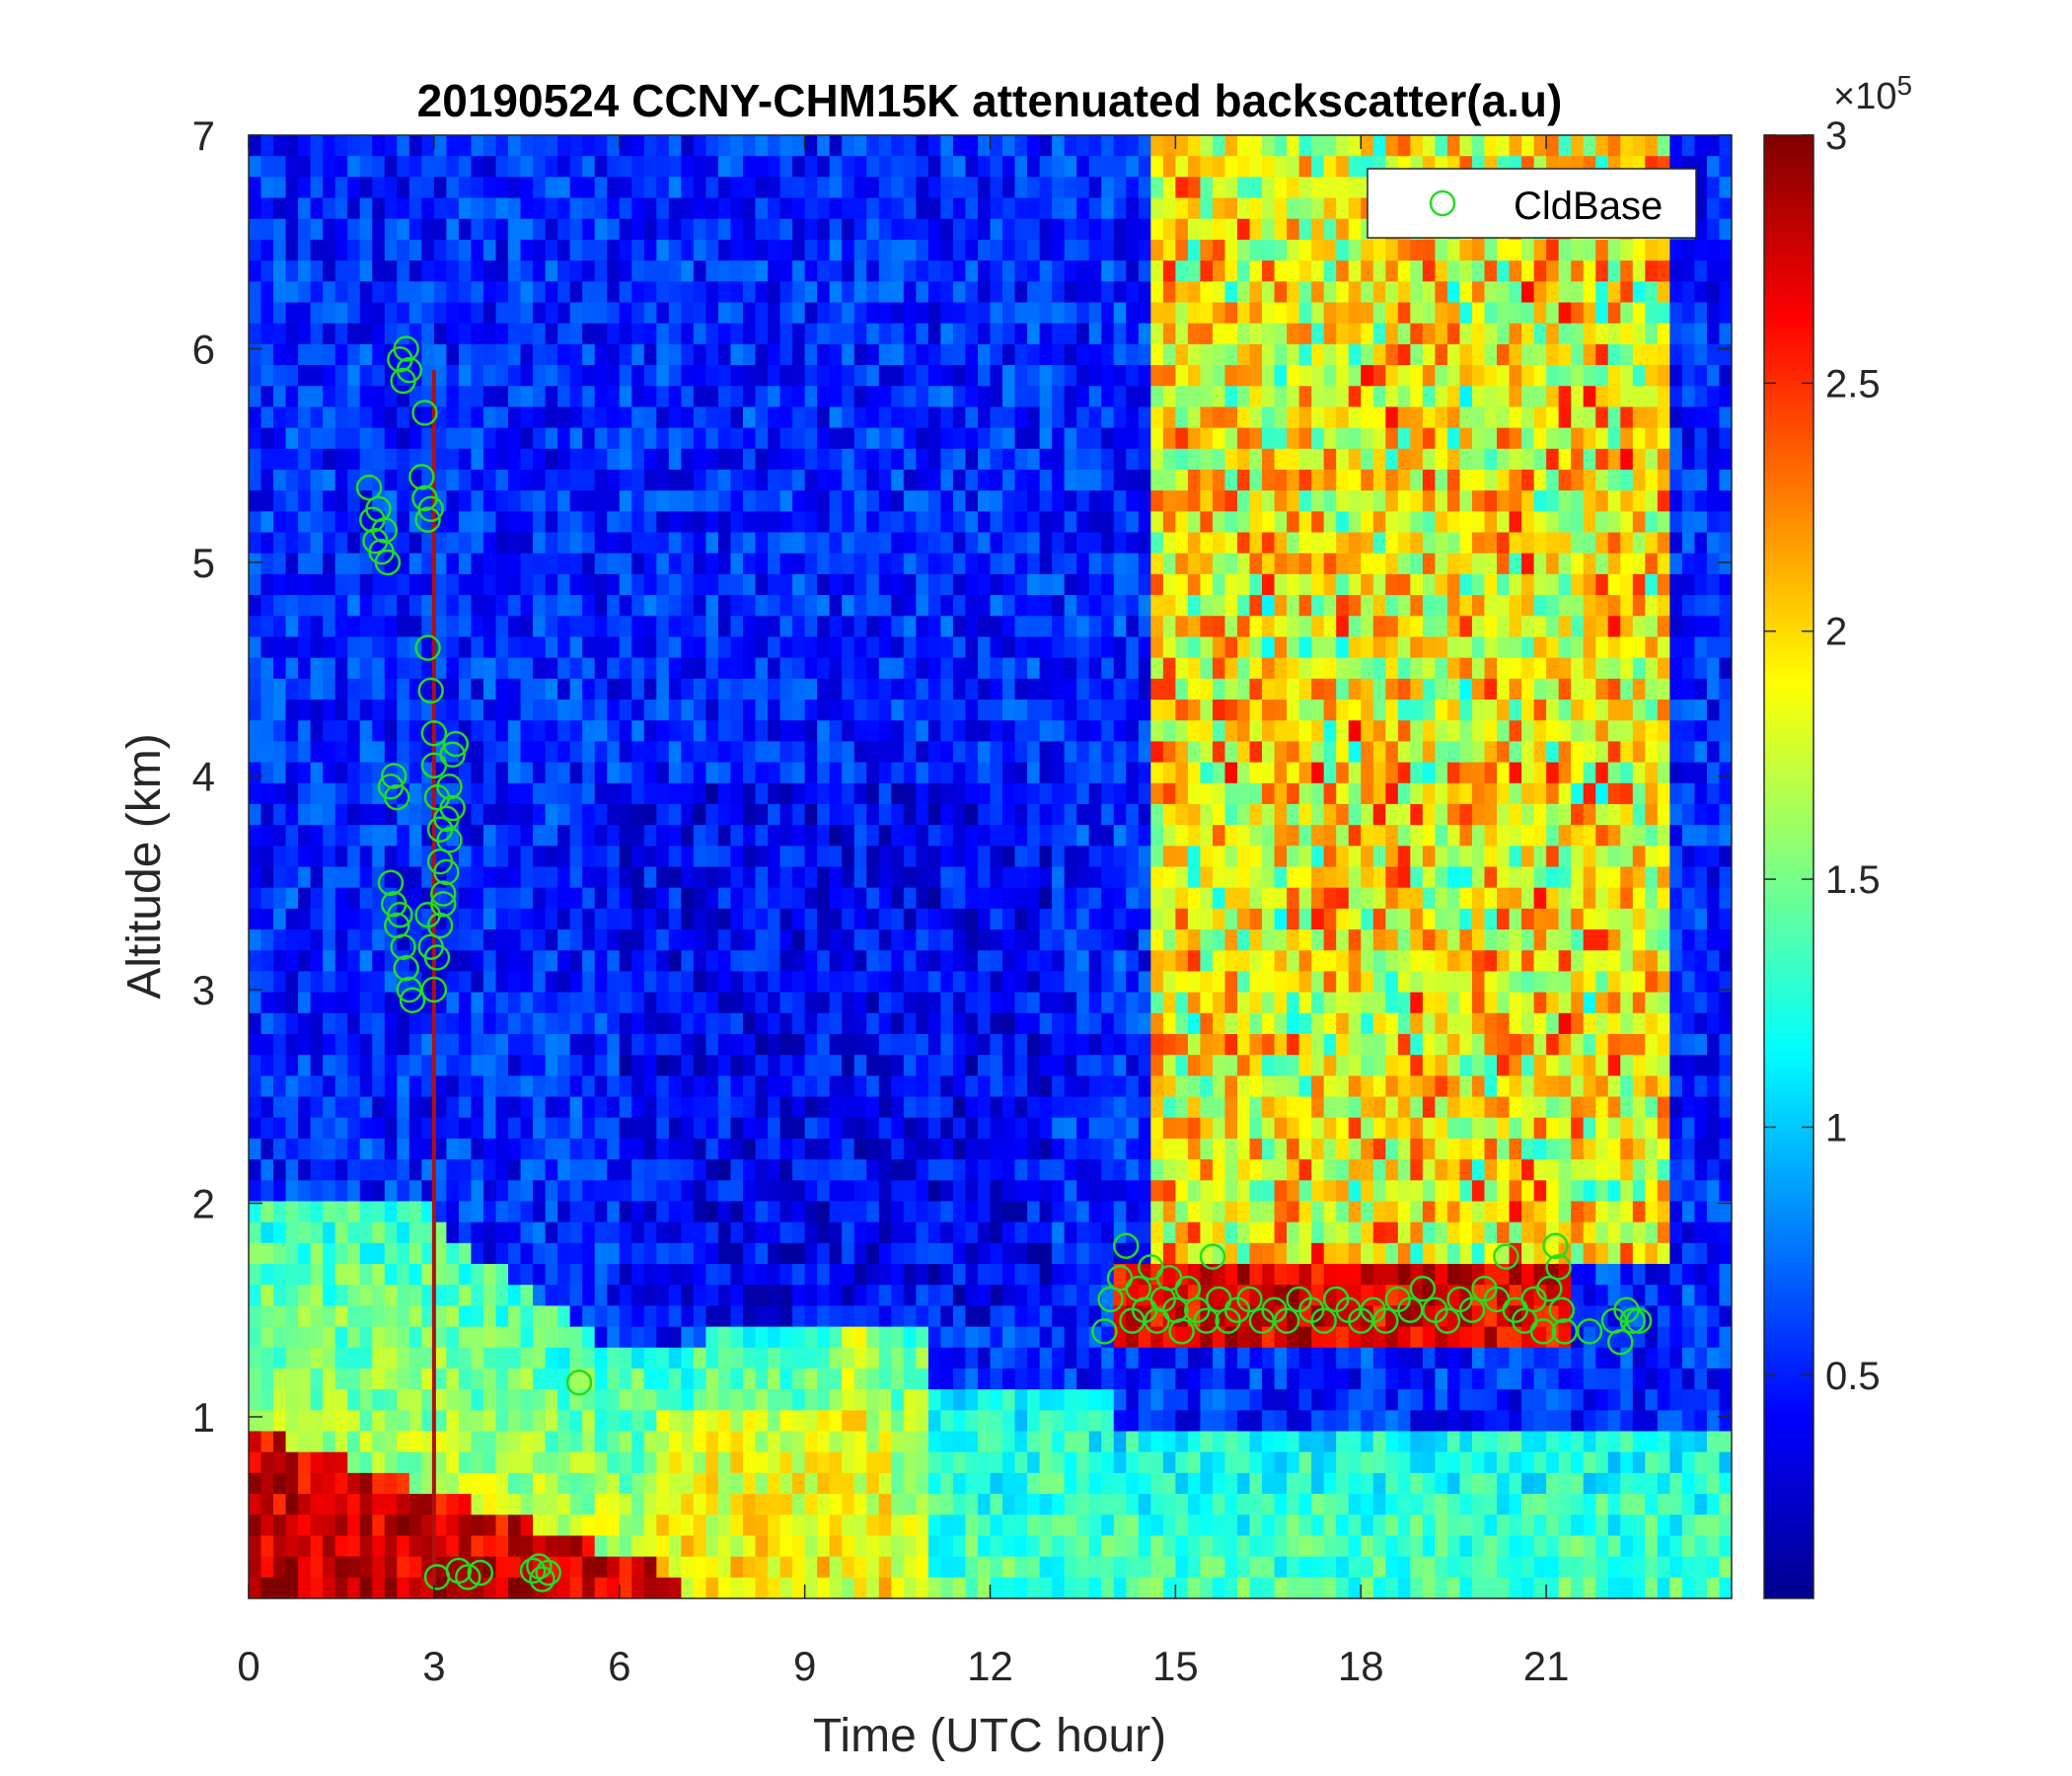 Image resolution: width=2072 pixels, height=1776 pixels. What do you see at coordinates (204, 136) in the screenshot?
I see `y-tick-label: 7` at bounding box center [204, 136].